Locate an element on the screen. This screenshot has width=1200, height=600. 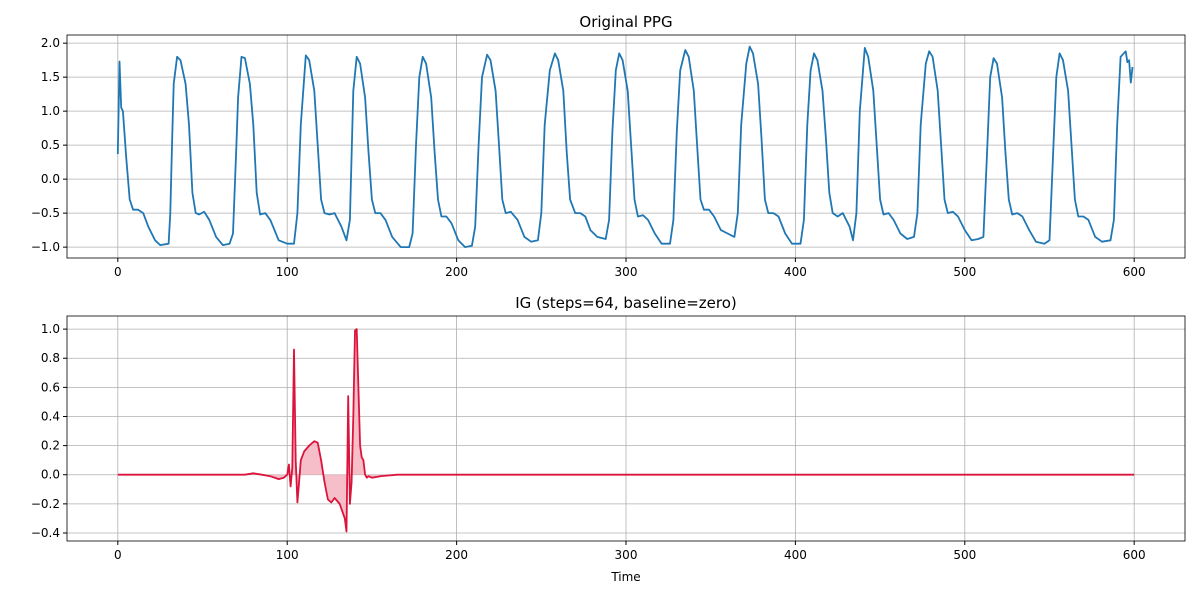
chart-title: IG (steps=64, baseline=zero) is located at coordinates (625, 303).